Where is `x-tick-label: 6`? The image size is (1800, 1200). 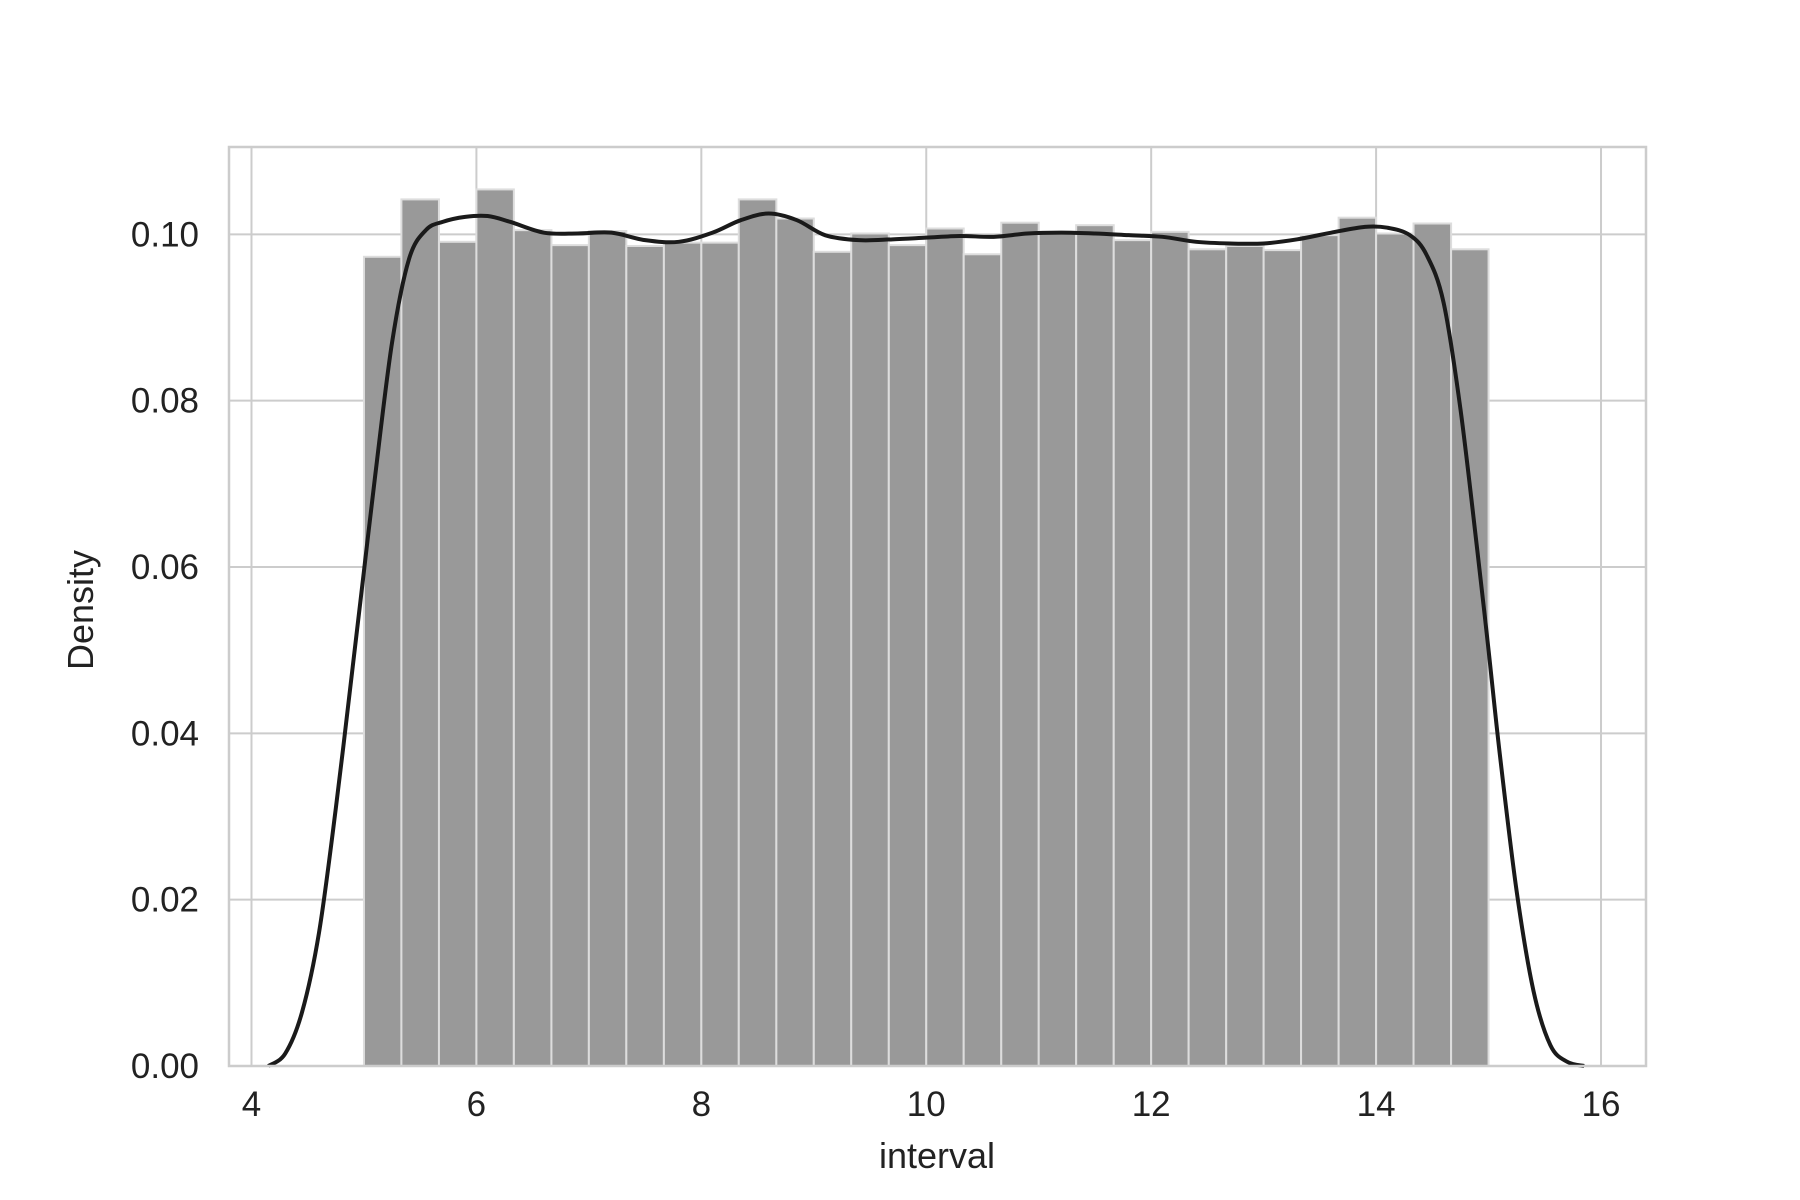 x-tick-label: 6 is located at coordinates (476, 1104).